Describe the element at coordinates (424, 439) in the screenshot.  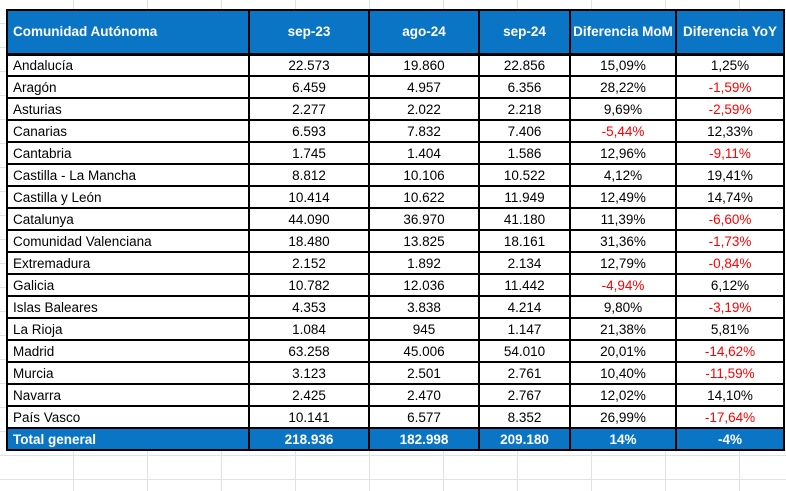
I see `total-ago-24: 182.998` at that location.